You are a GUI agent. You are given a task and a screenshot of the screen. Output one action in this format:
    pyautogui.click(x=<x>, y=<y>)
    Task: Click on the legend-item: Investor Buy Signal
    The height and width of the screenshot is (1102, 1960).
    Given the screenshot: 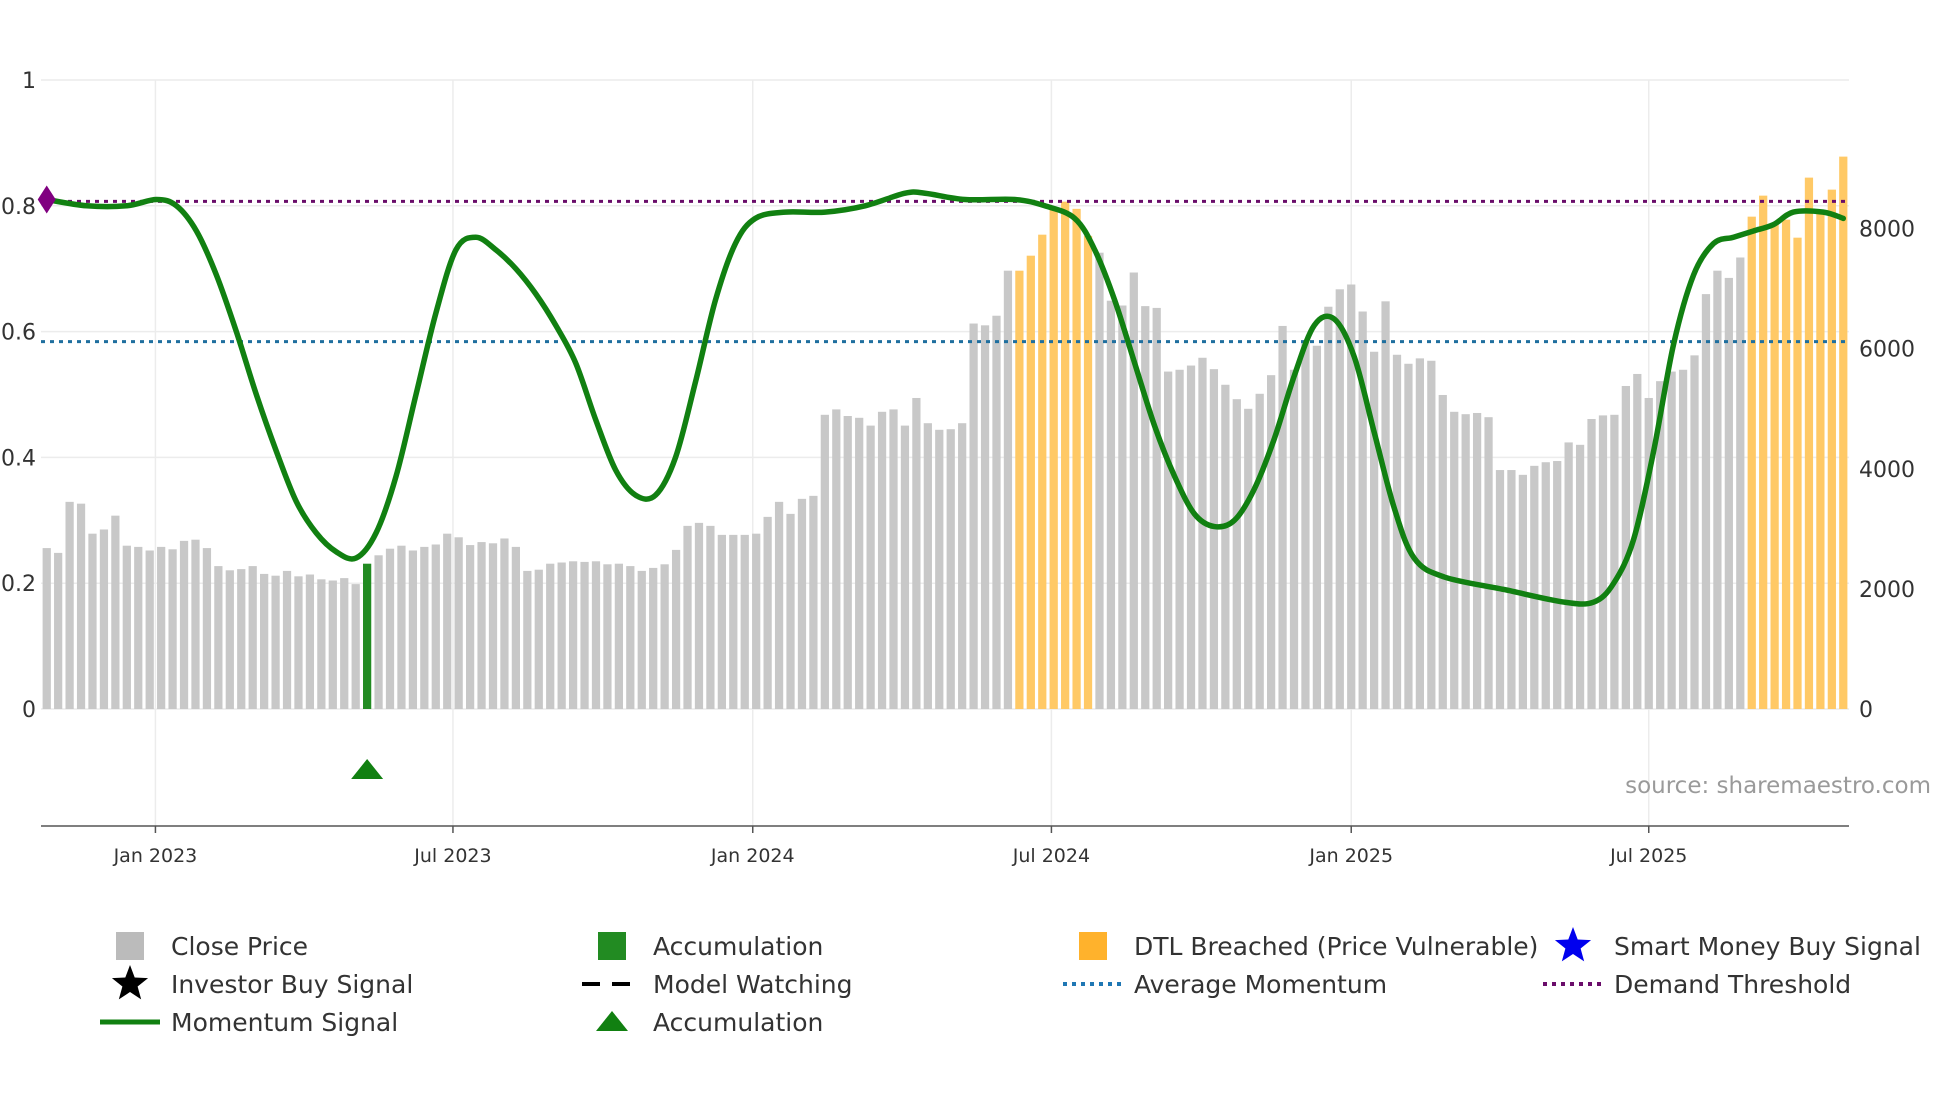 What is the action you would take?
    pyautogui.click(x=262, y=982)
    